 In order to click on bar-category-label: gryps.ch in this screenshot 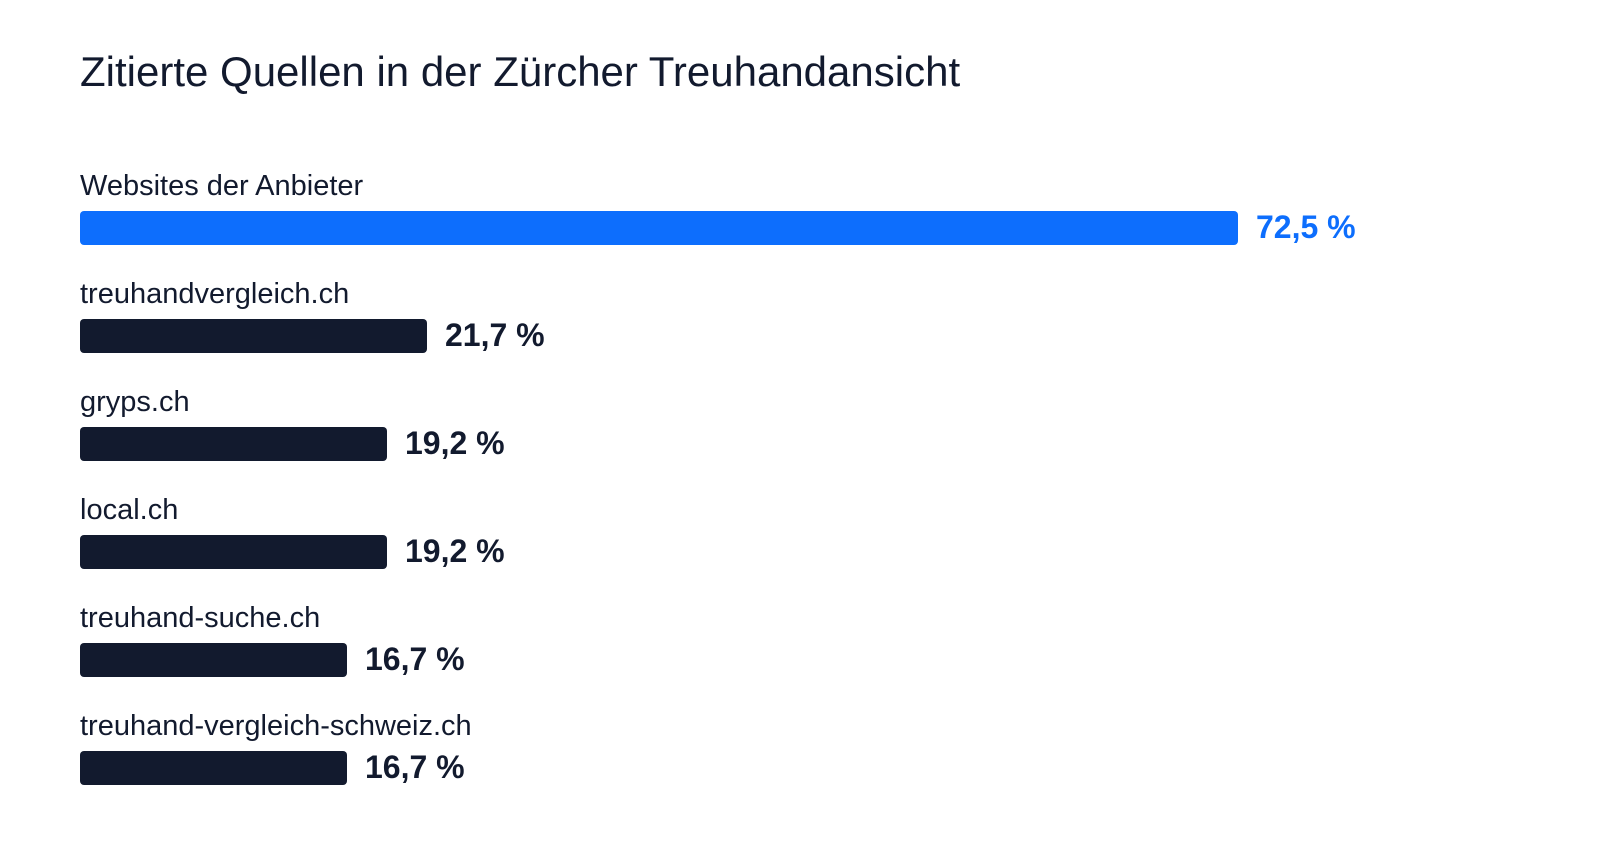, I will do `click(135, 402)`.